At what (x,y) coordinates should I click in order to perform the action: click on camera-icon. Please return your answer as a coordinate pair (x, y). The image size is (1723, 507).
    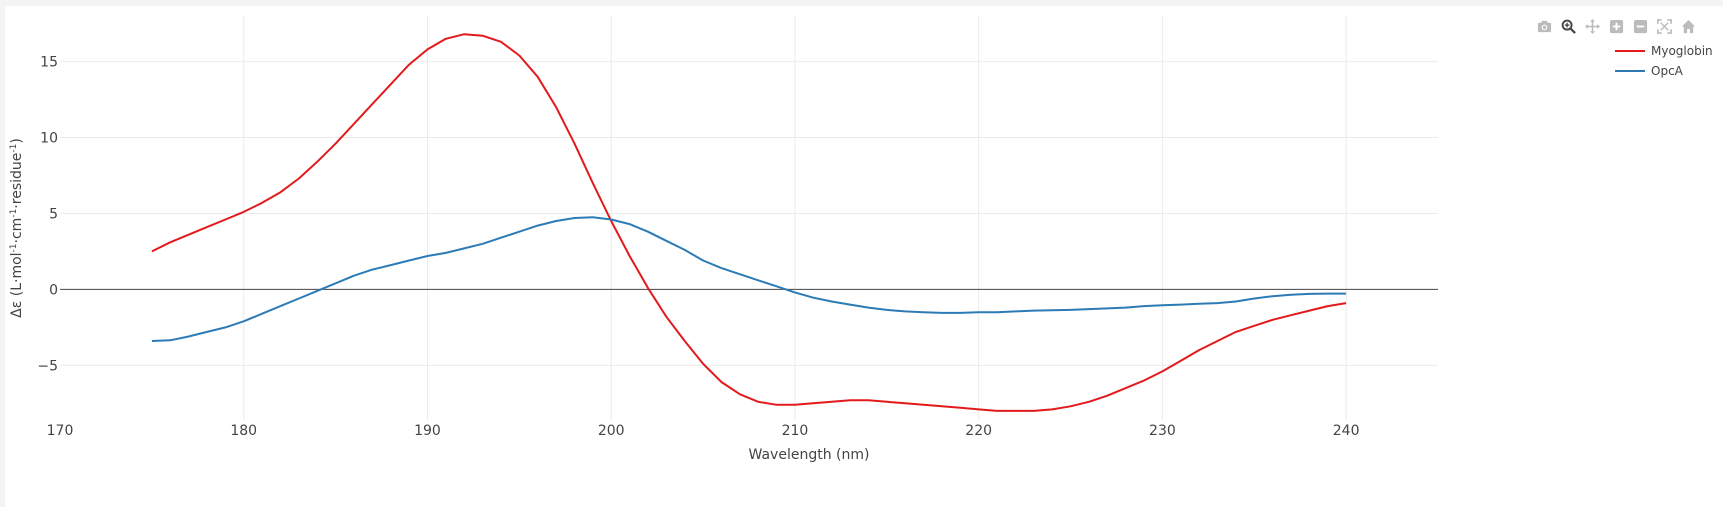
    Looking at the image, I should click on (1544, 26).